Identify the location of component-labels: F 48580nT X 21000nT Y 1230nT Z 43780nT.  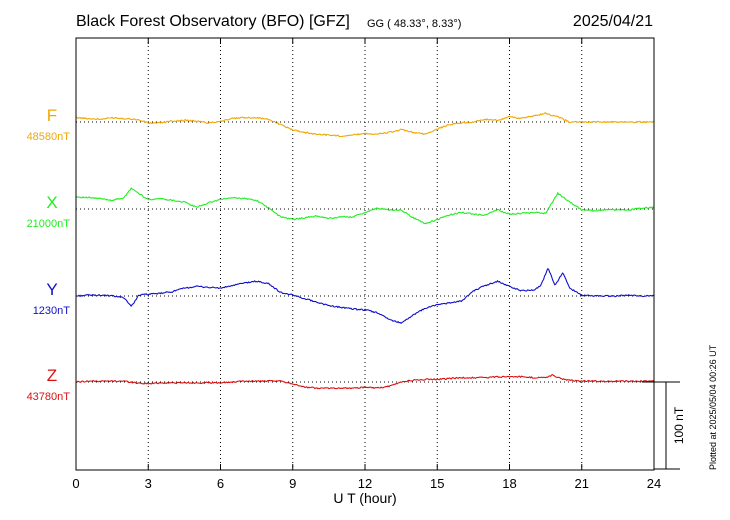
(49, 254).